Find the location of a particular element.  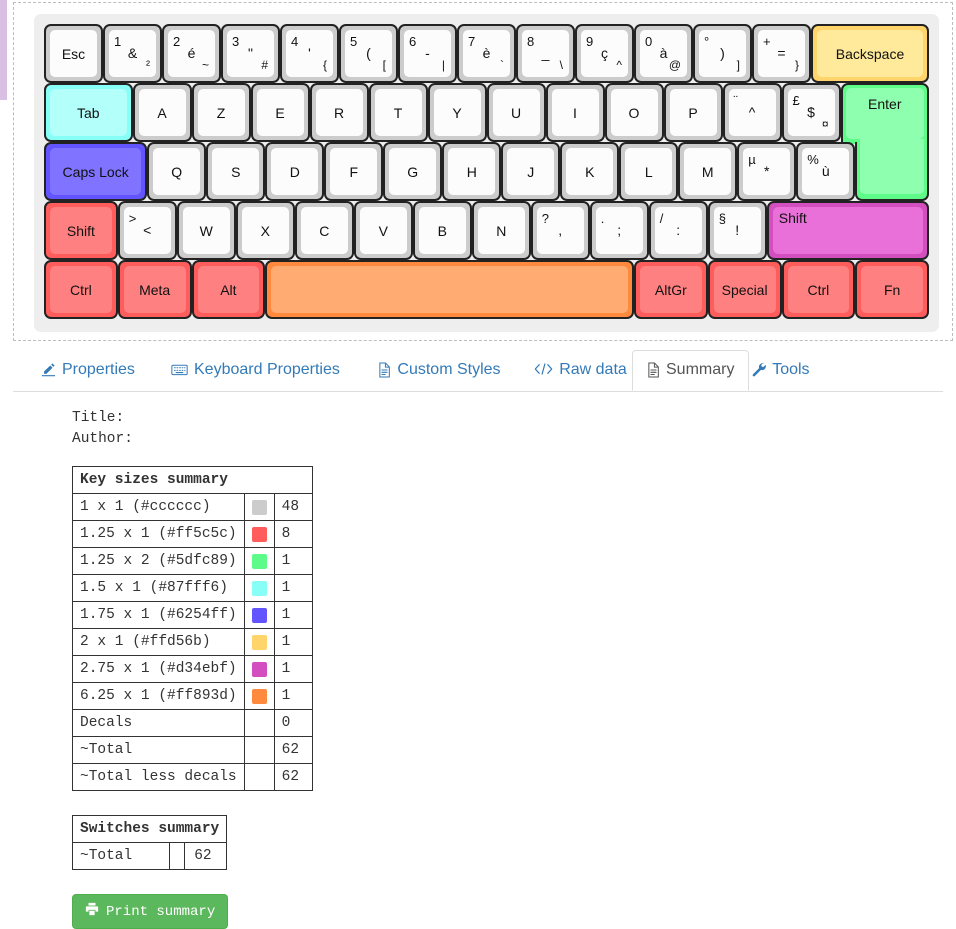

key-w: W is located at coordinates (206, 230).